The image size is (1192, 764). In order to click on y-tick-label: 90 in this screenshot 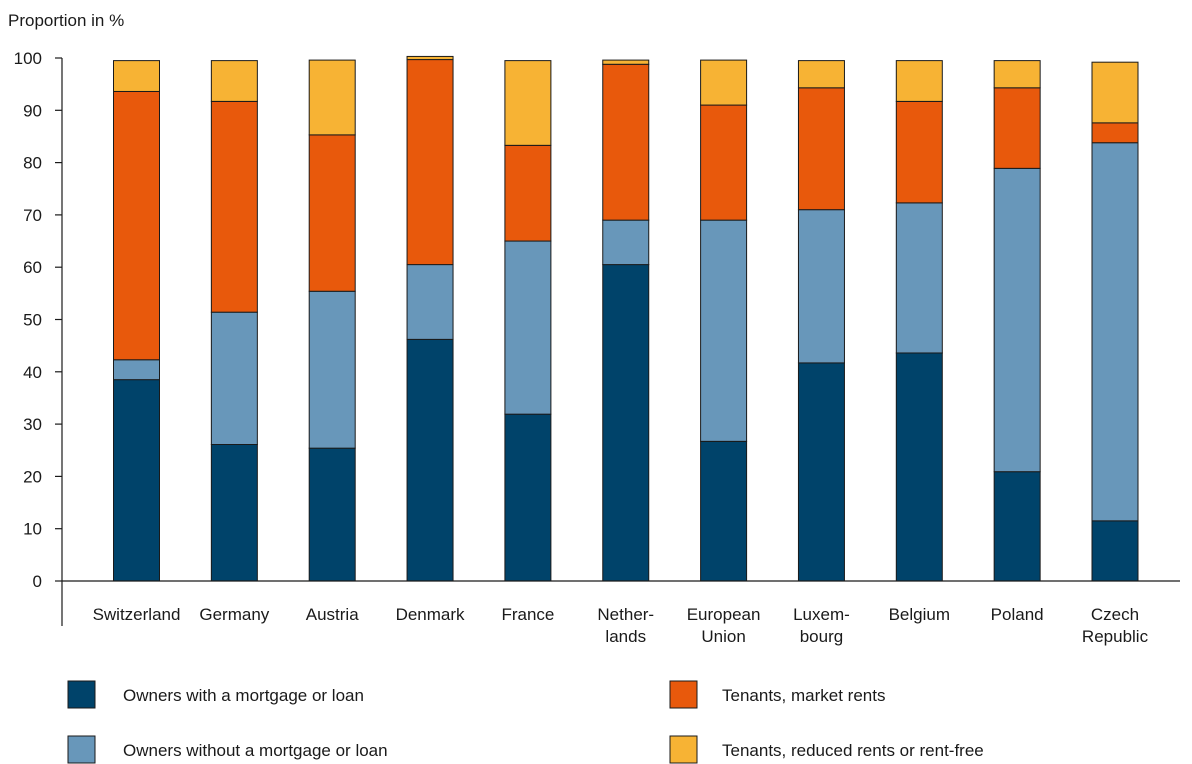, I will do `click(32, 110)`.